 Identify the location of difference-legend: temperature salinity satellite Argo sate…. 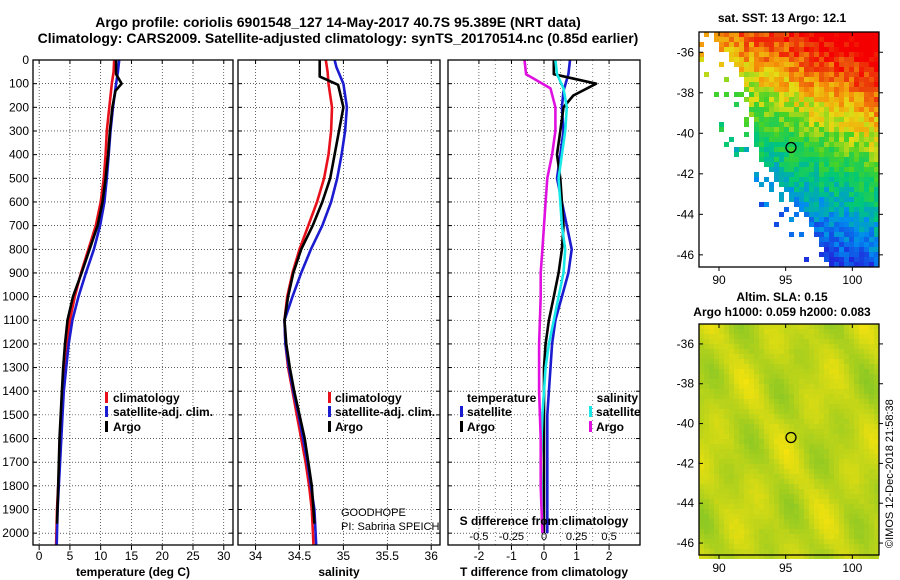
(550, 412).